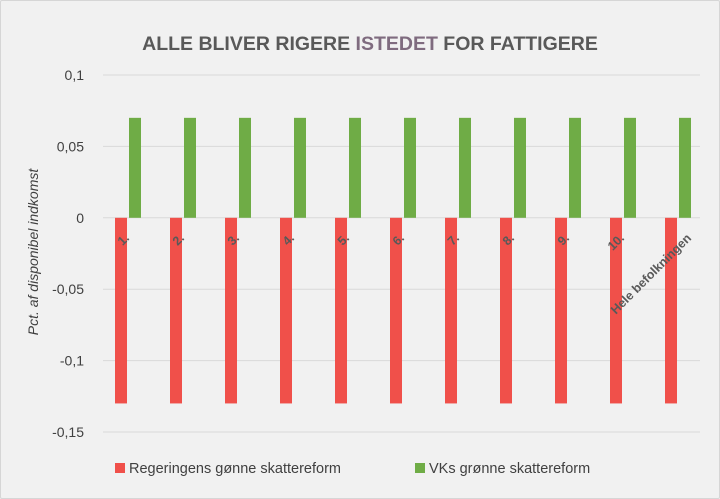 The image size is (720, 499). I want to click on chart-title-part: FOR FATTIGERE, so click(518, 44).